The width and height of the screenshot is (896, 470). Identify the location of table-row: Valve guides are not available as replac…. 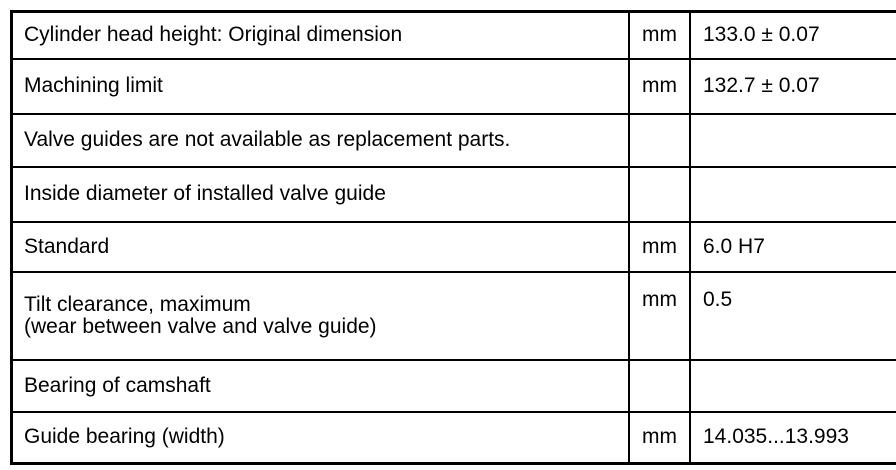
(453, 140).